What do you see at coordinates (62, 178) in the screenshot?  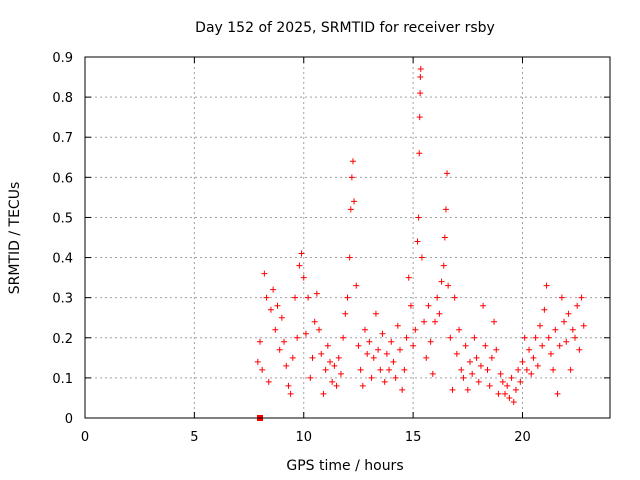 I see `y-tick-label: 0.6` at bounding box center [62, 178].